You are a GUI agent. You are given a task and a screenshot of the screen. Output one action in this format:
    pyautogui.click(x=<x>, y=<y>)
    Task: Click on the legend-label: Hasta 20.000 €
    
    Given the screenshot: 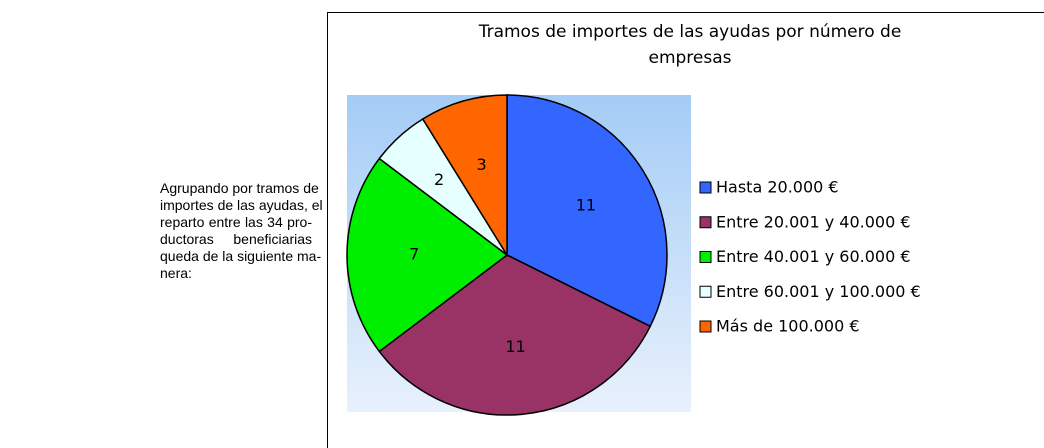 What is the action you would take?
    pyautogui.click(x=777, y=187)
    